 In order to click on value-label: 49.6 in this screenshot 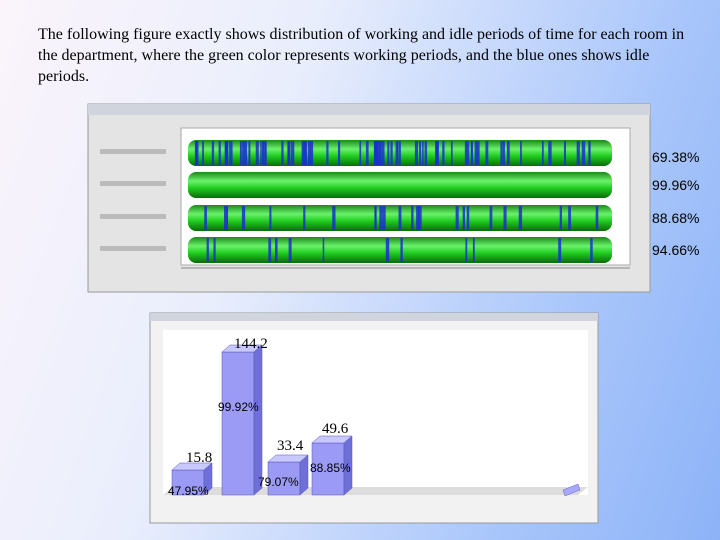, I will do `click(335, 429)`.